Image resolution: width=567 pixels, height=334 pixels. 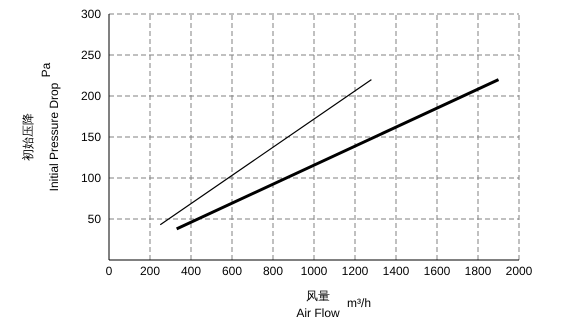 What do you see at coordinates (109, 271) in the screenshot?
I see `x-tick-label: 0` at bounding box center [109, 271].